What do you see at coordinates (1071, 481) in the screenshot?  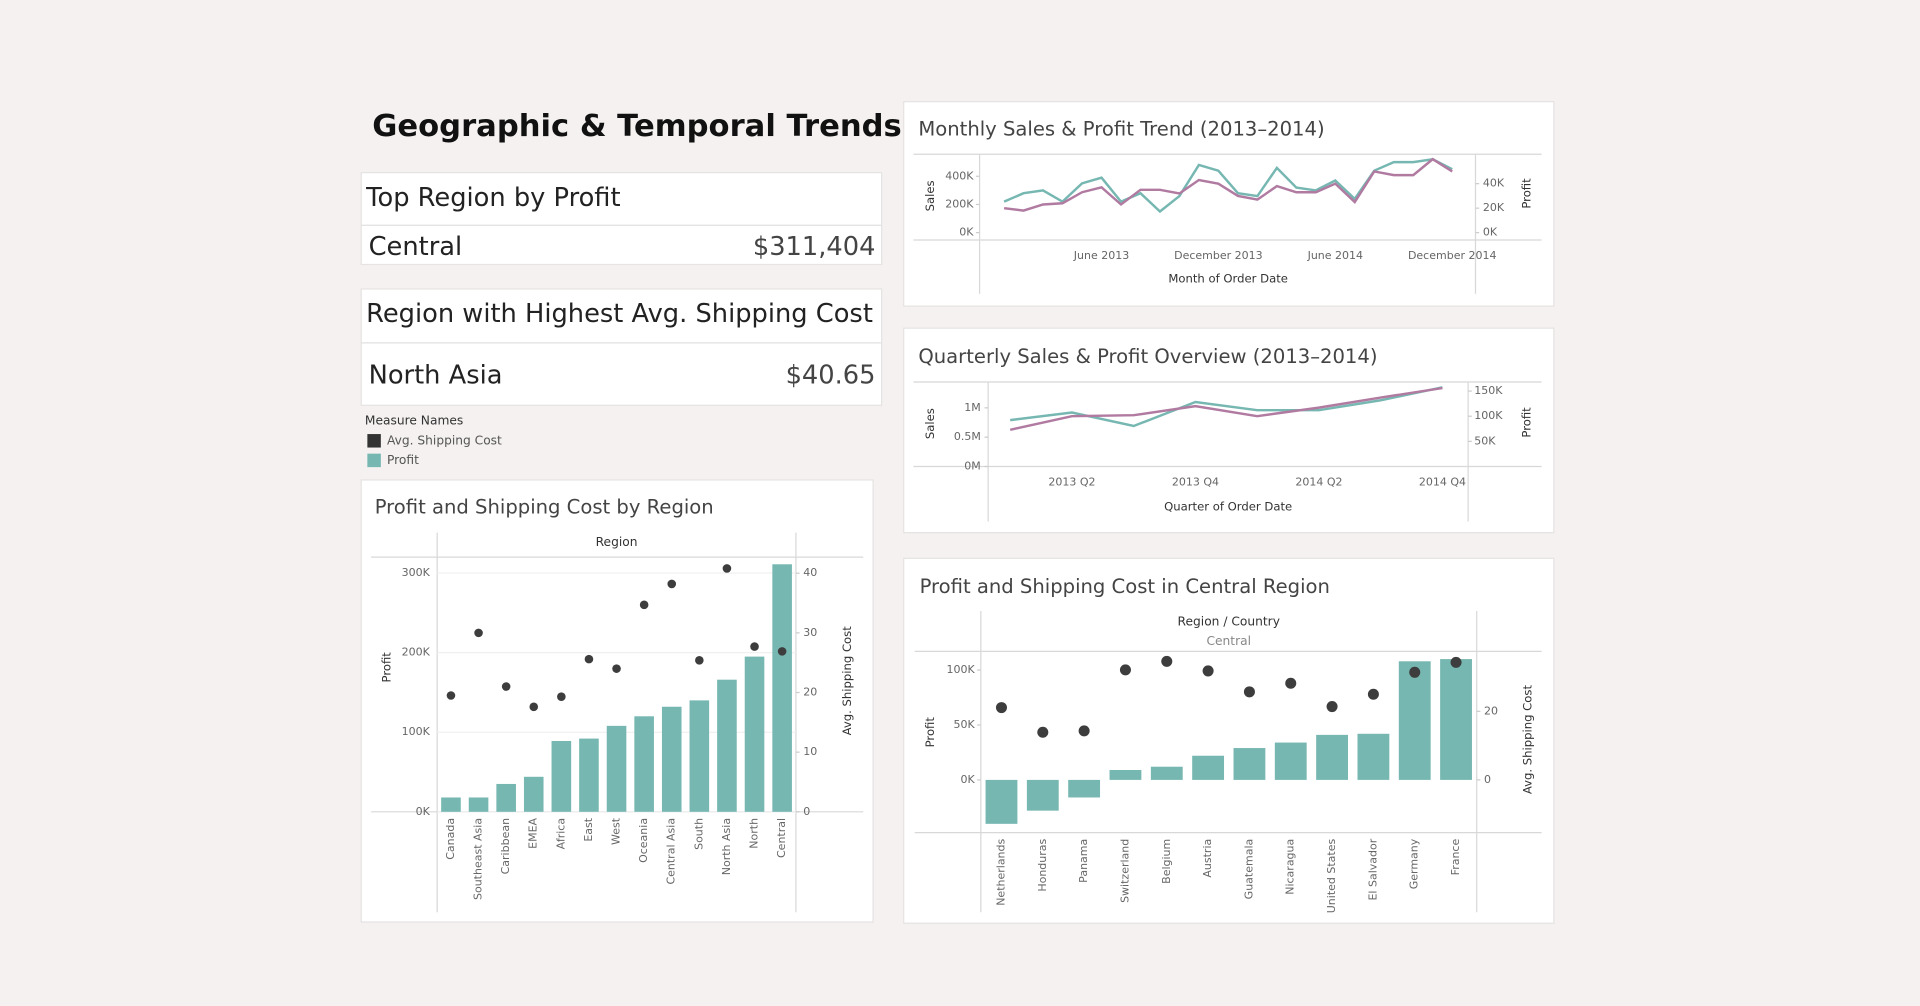 I see `x-tick-label: 2013 Q2` at bounding box center [1071, 481].